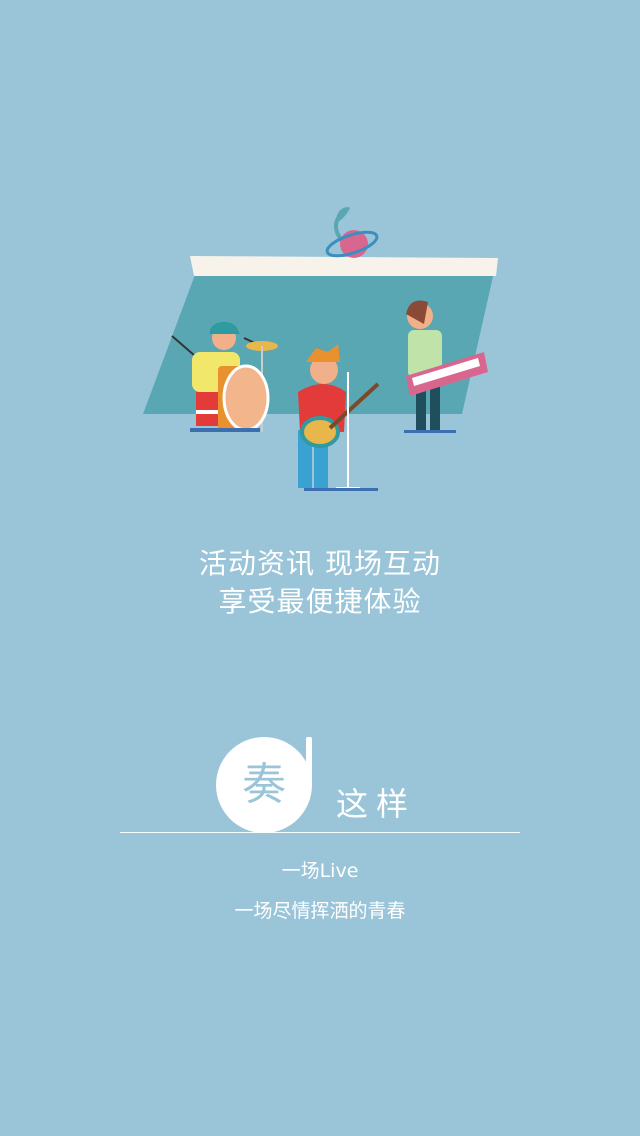 This screenshot has height=1136, width=640. I want to click on music-planet-logo-icon, so click(351, 234).